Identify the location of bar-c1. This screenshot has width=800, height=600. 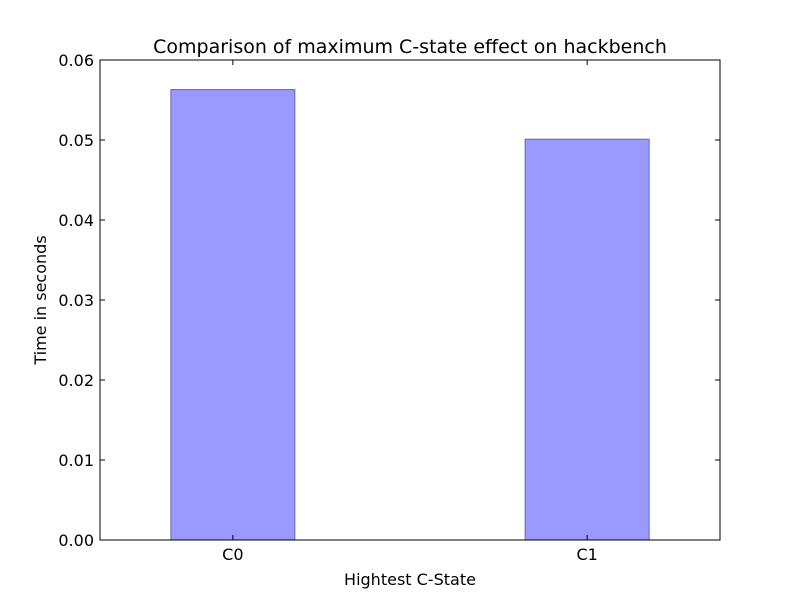
(587, 339).